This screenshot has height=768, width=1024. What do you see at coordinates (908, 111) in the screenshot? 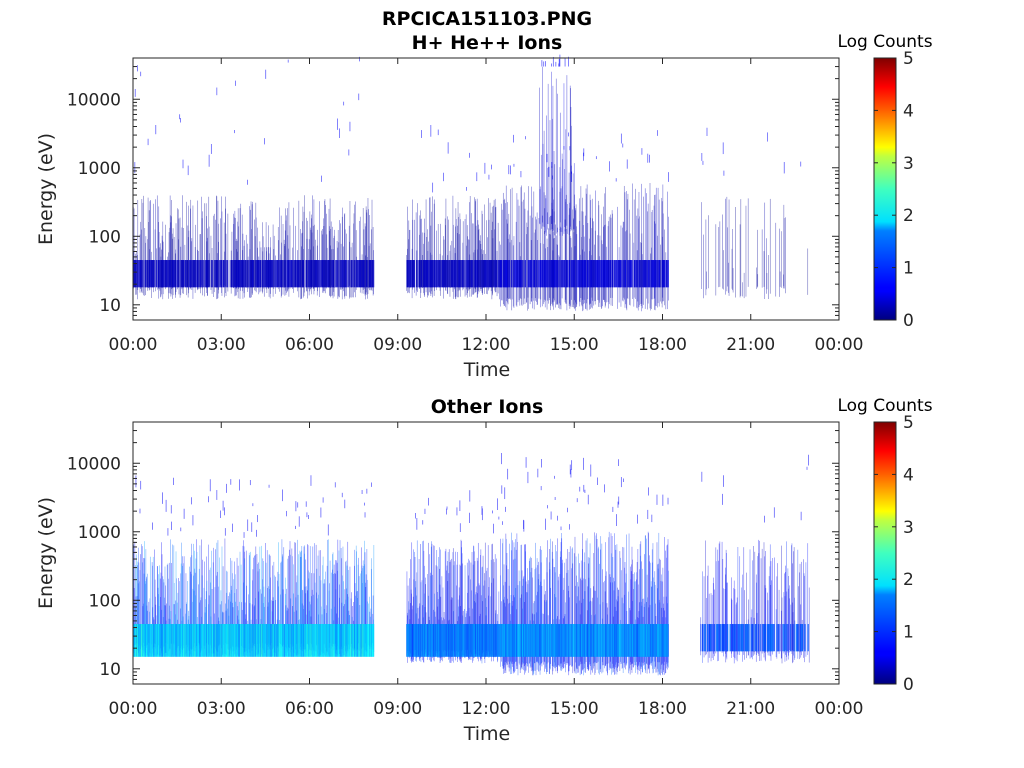
I see `colorbar-tick-label: 4` at bounding box center [908, 111].